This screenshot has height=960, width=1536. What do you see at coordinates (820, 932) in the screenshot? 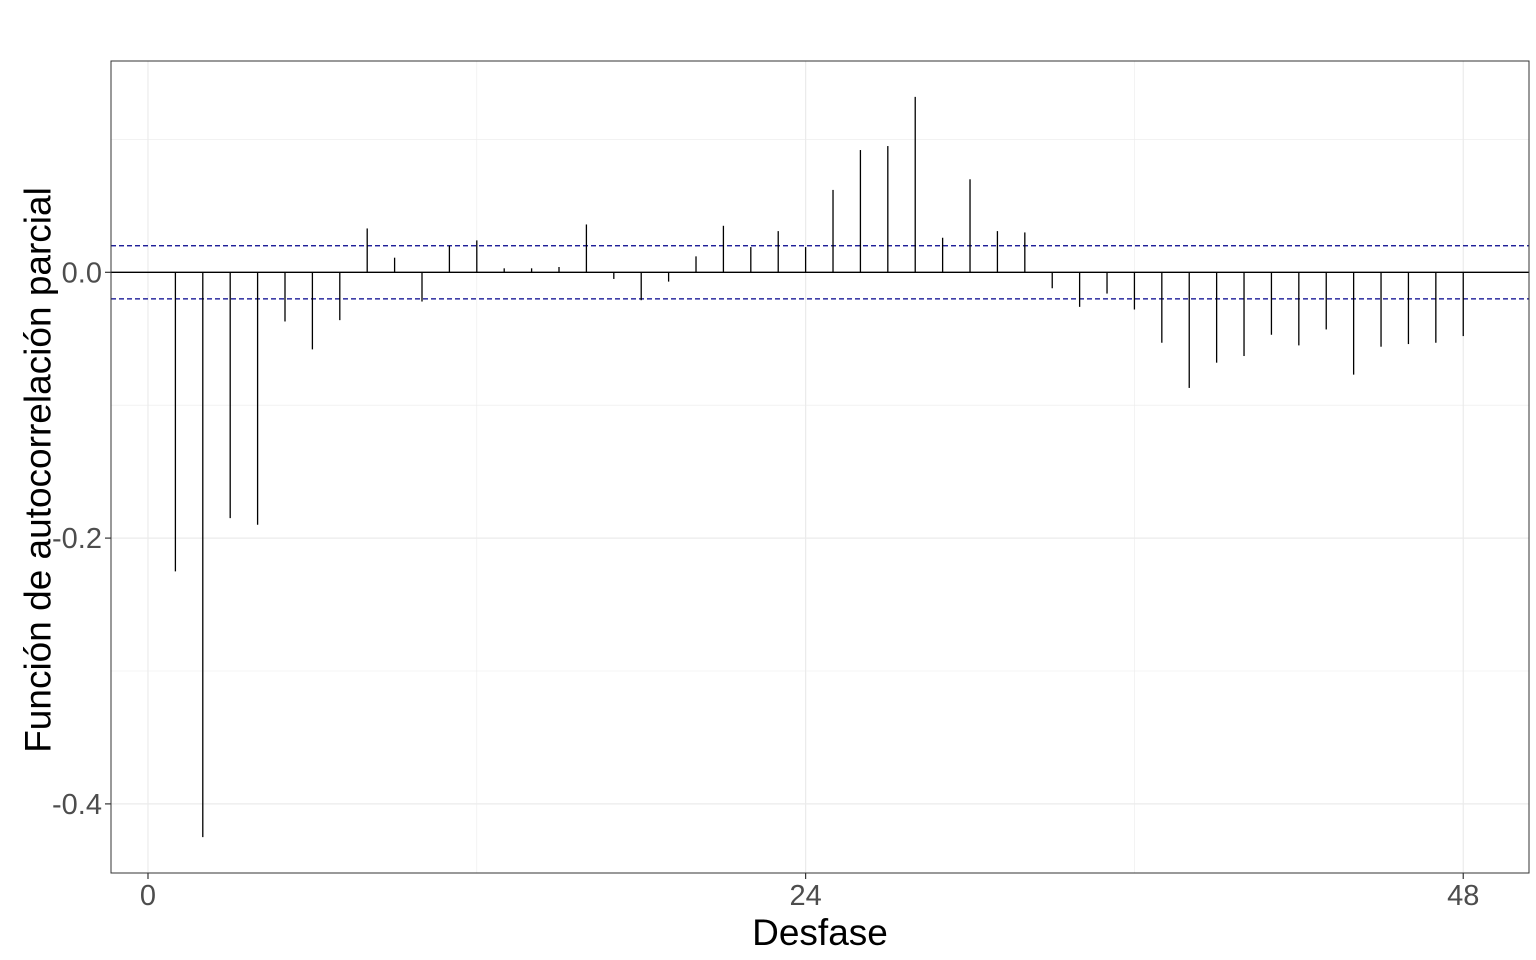
I see `x-axis-title: Desfase` at bounding box center [820, 932].